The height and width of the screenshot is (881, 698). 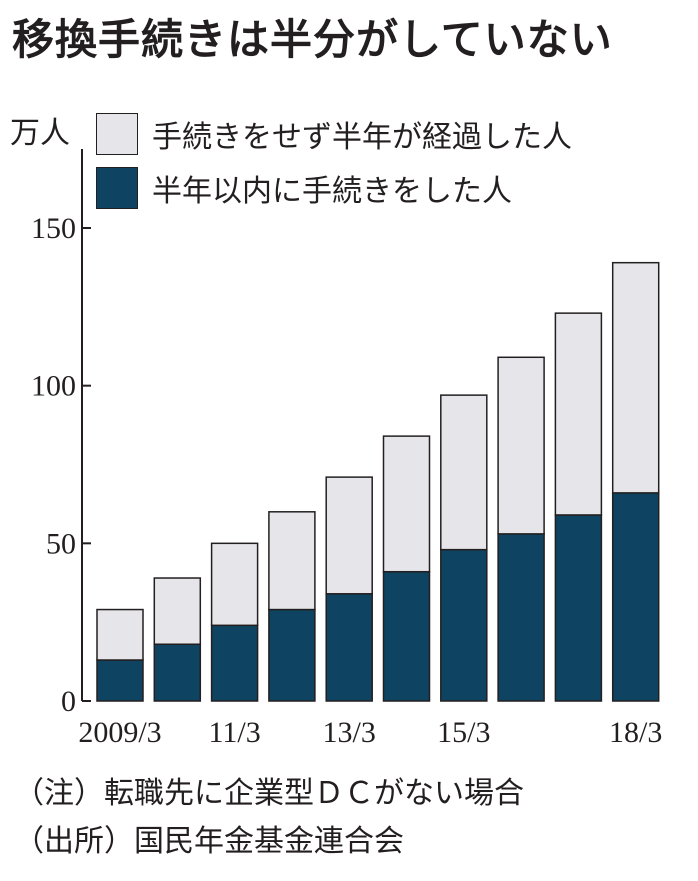 I want to click on y-tick-label-100: 100, so click(x=53, y=386).